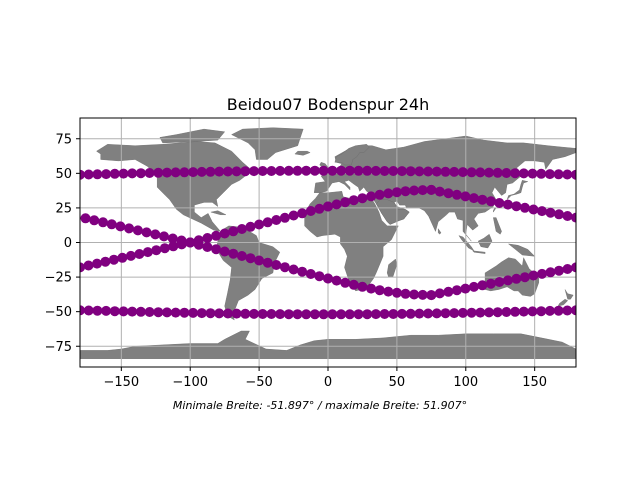  What do you see at coordinates (497, 226) in the screenshot?
I see `land-philippines` at bounding box center [497, 226].